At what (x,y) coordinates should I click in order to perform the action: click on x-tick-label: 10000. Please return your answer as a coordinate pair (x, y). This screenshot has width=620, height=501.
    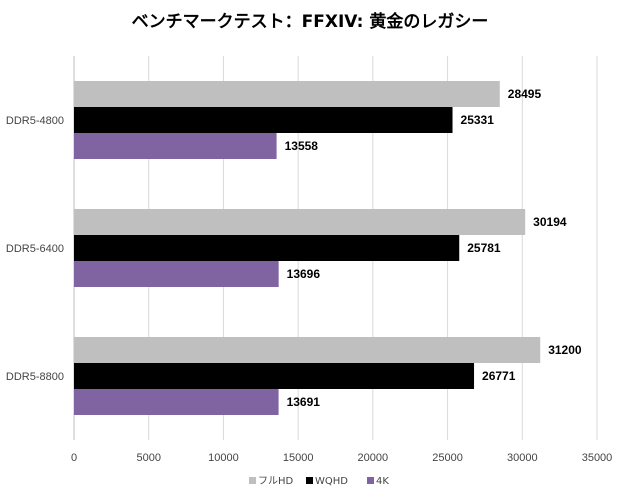
    Looking at the image, I should click on (223, 458).